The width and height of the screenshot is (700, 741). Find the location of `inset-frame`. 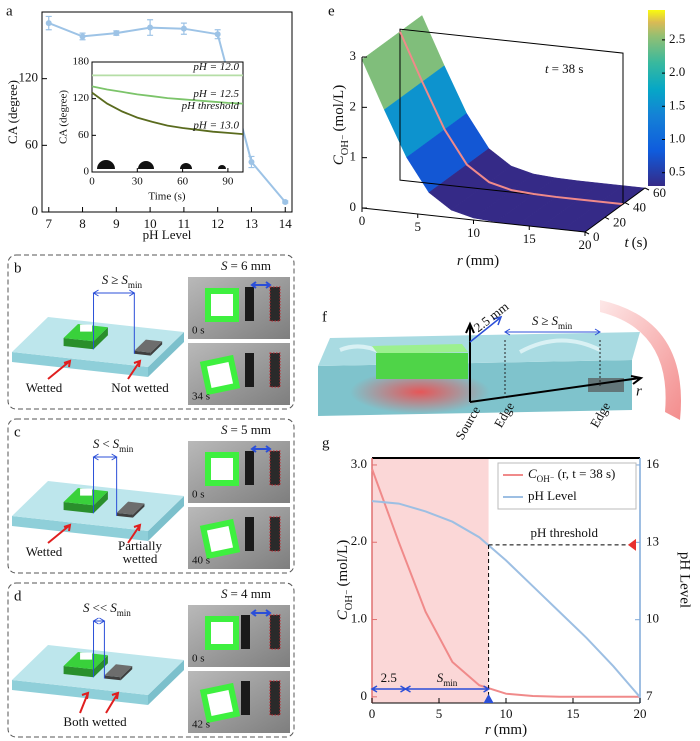

inset-frame is located at coordinates (167, 117).